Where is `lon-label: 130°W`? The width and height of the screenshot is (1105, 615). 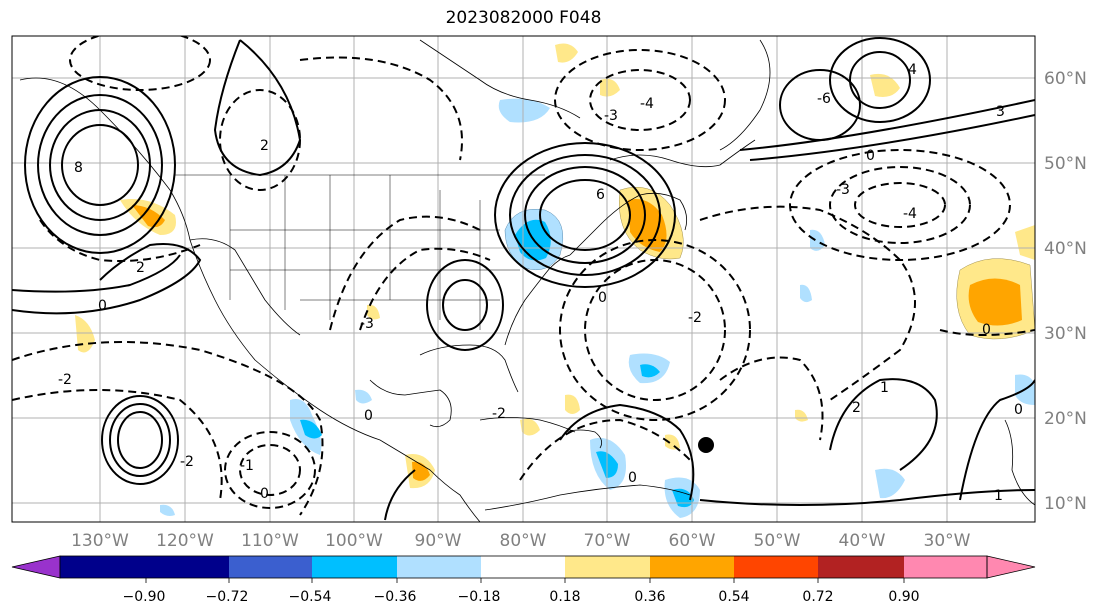
lon-label: 130°W is located at coordinates (100, 541).